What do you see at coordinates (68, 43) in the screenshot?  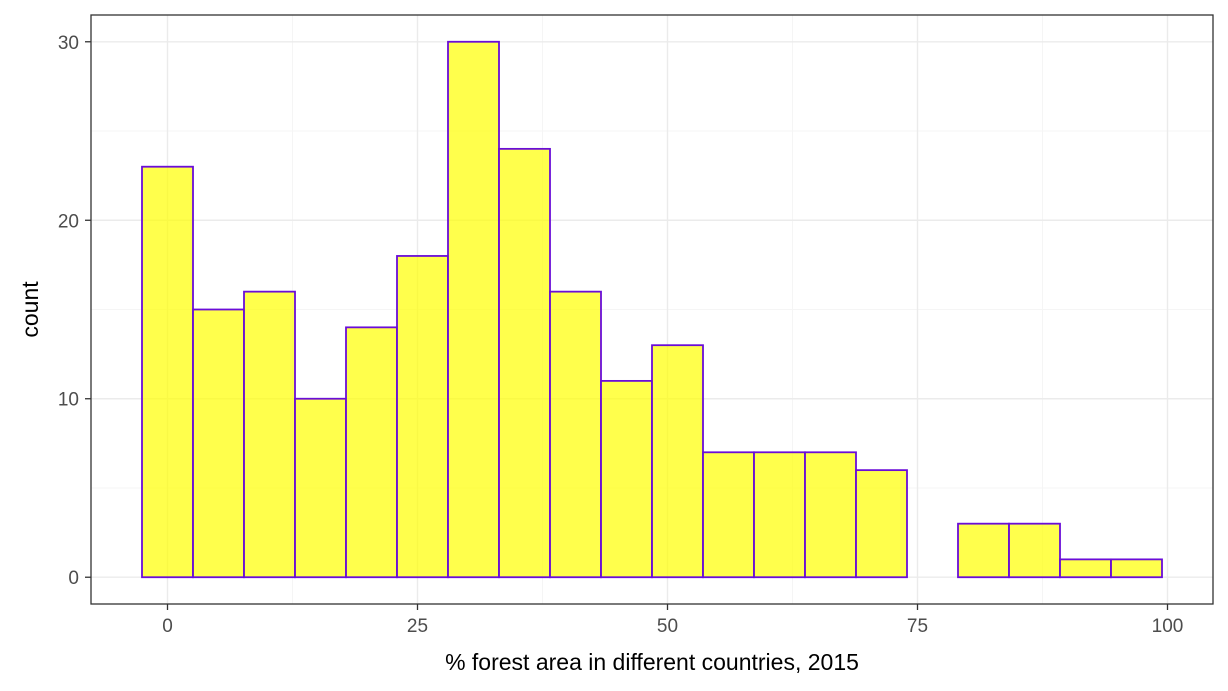 I see `y-tick-label: 30` at bounding box center [68, 43].